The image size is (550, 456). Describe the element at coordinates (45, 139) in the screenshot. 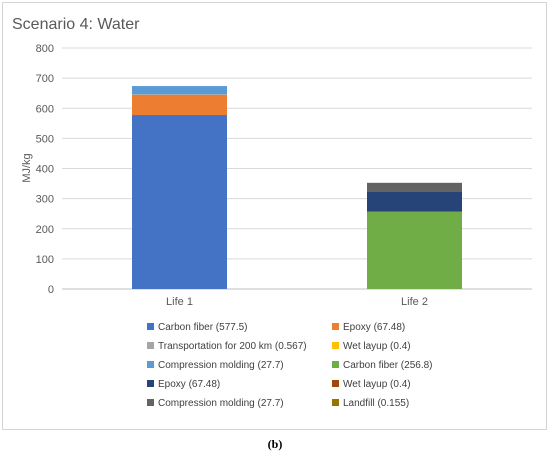

I see `y-tick-label: 500` at that location.